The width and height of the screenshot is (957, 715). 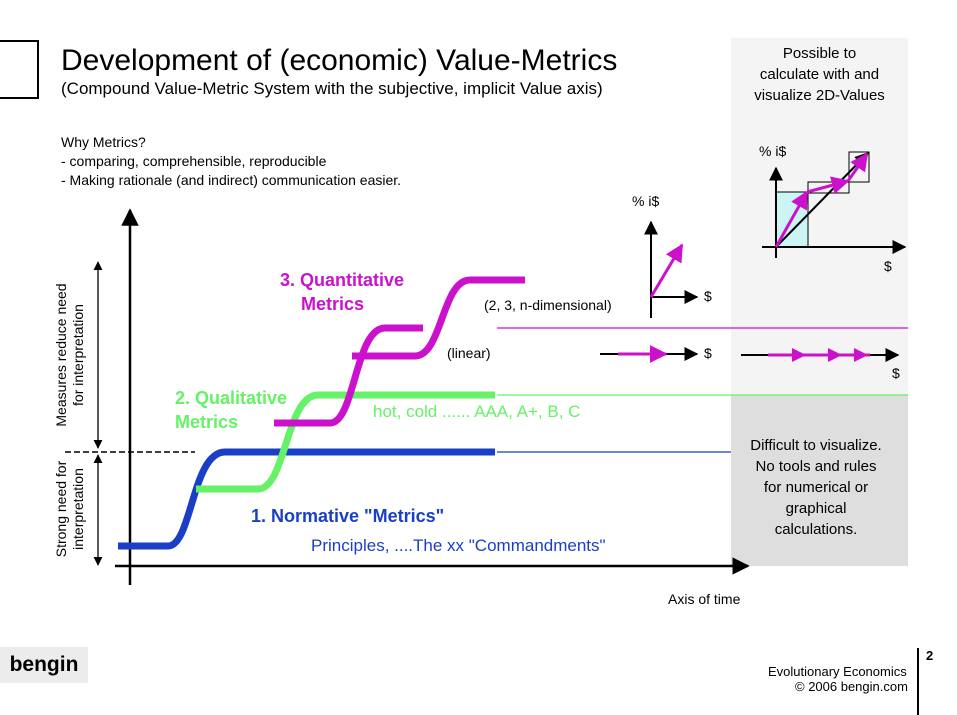 I want to click on qualitative-title-1: 2. Qualitative, so click(x=231, y=398).